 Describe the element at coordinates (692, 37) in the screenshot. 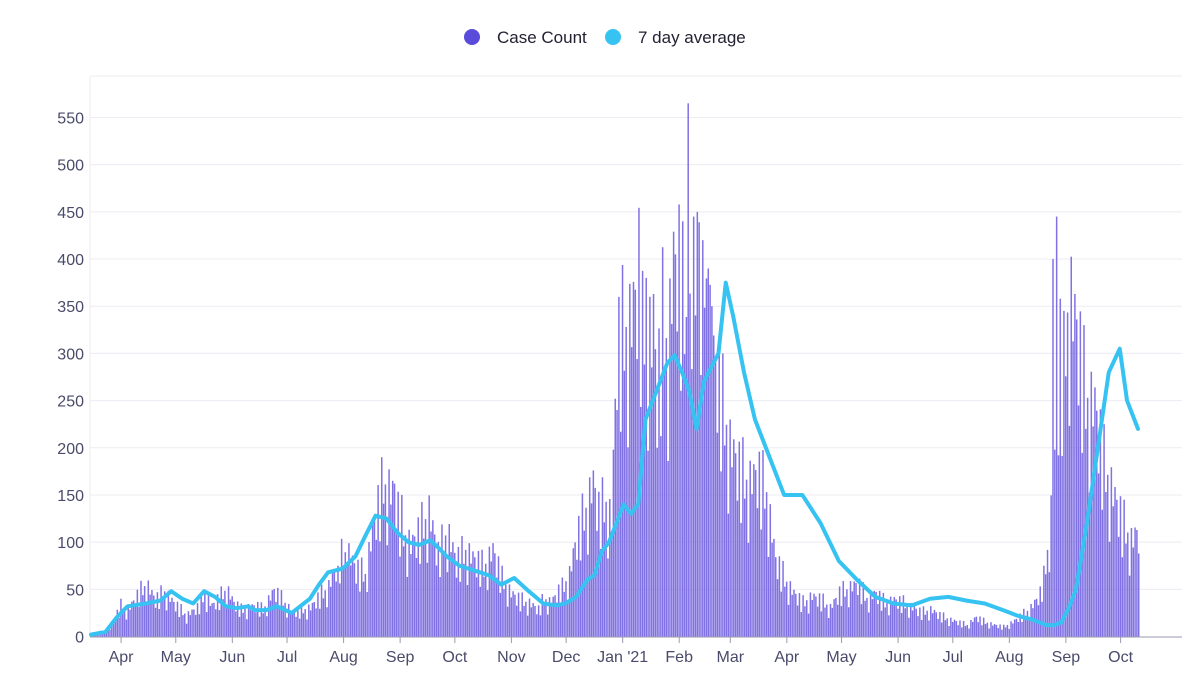

I see `legend-label-7-day-average: 7 day average` at that location.